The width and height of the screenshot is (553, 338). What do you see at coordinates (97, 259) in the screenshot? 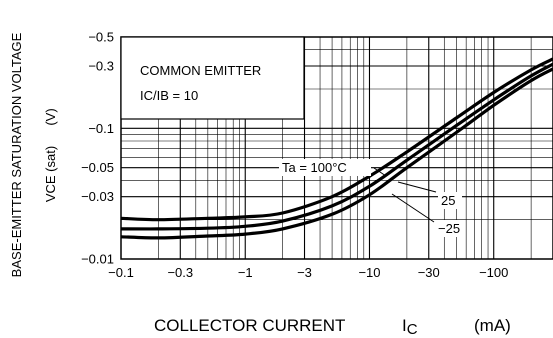
I see `y-tick-label: −0.01` at bounding box center [97, 259].